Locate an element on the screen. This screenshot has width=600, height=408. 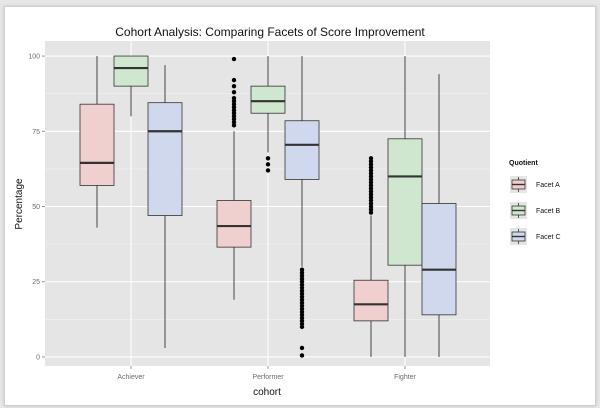
box-facet-c-fighter is located at coordinates (439, 215).